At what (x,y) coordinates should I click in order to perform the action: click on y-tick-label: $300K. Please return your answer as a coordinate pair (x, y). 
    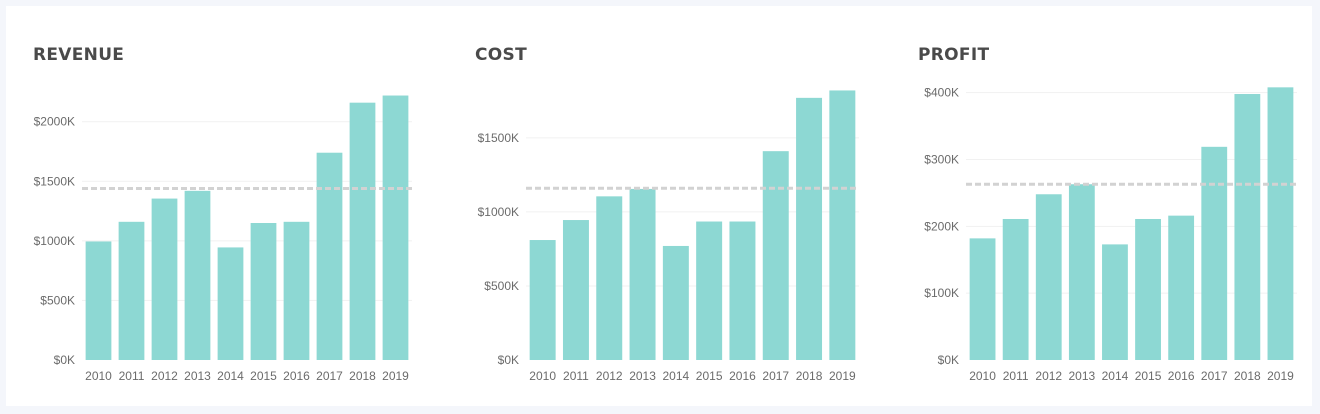
    Looking at the image, I should click on (941, 160).